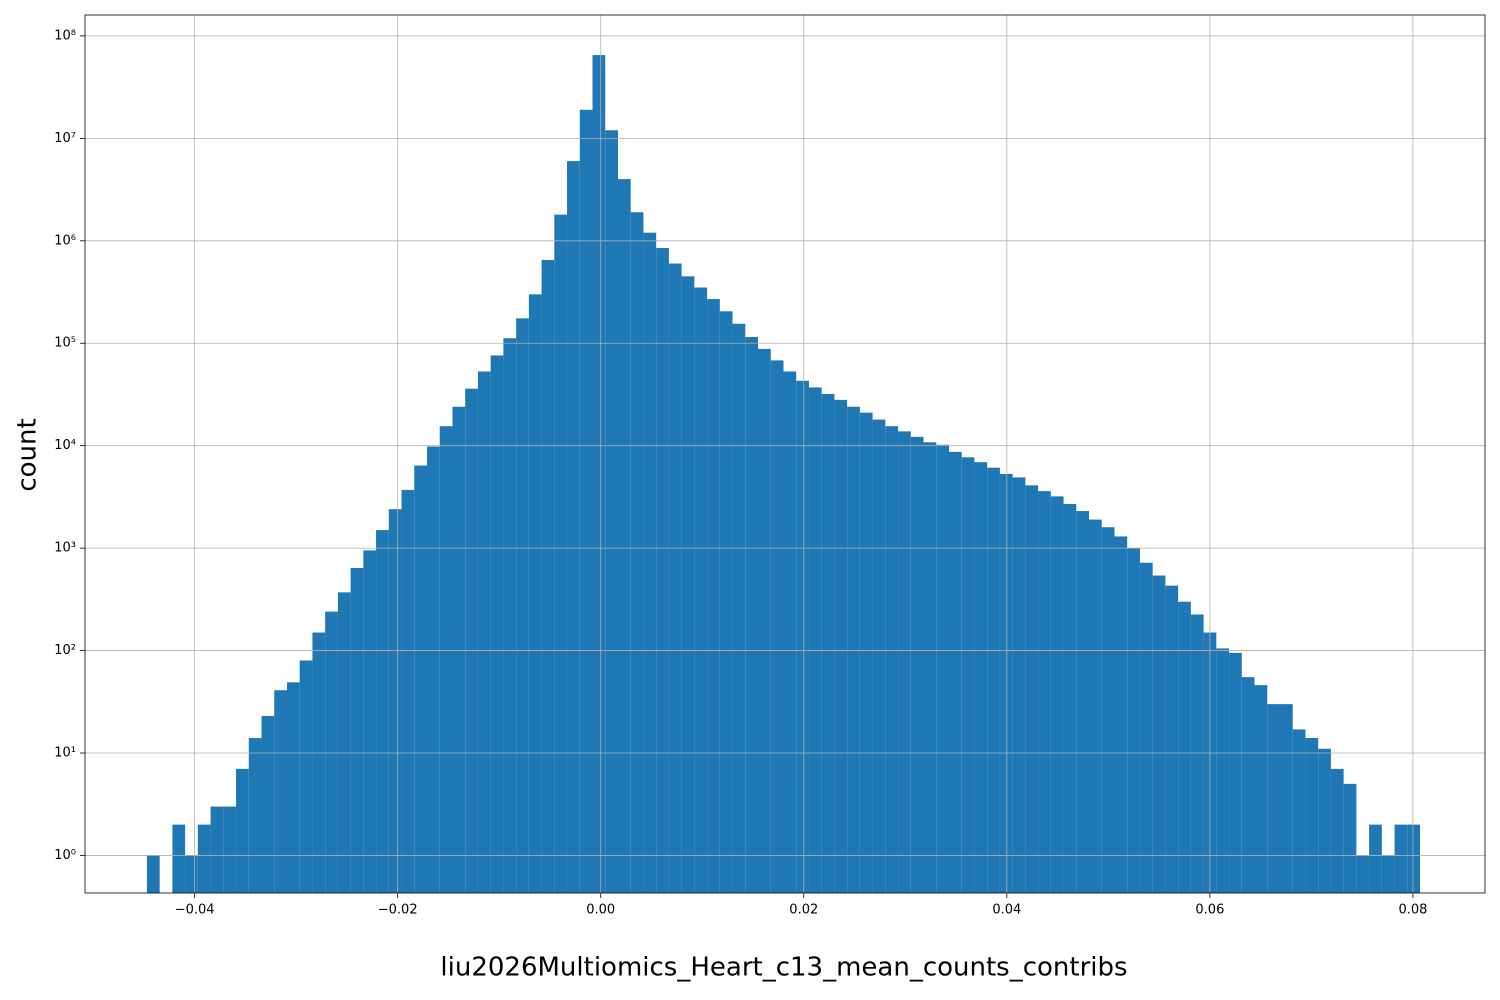  Describe the element at coordinates (65, 650) in the screenshot. I see `y-tick-label: 10²` at that location.